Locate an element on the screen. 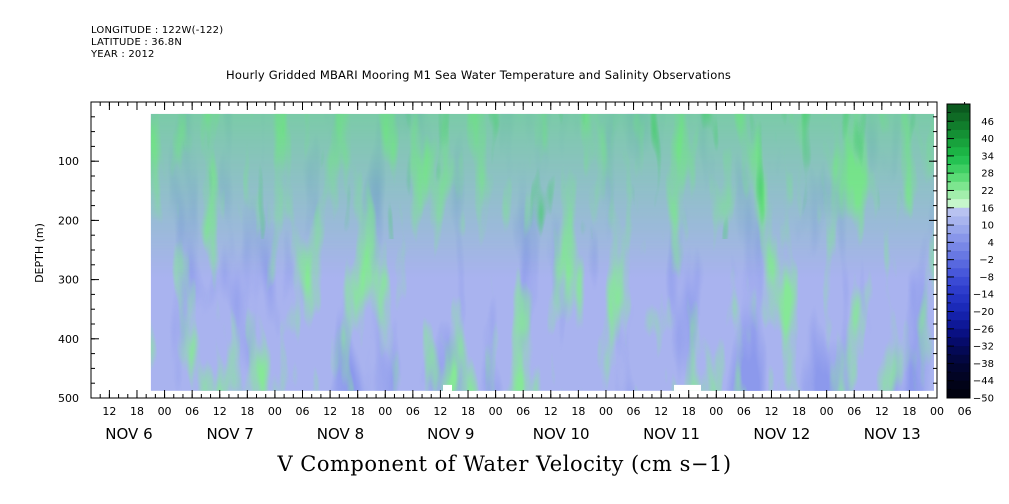 Image resolution: width=1009 pixels, height=504 pixels. longitude-label: LONGITUDE : 122W(-122) is located at coordinates (157, 30).